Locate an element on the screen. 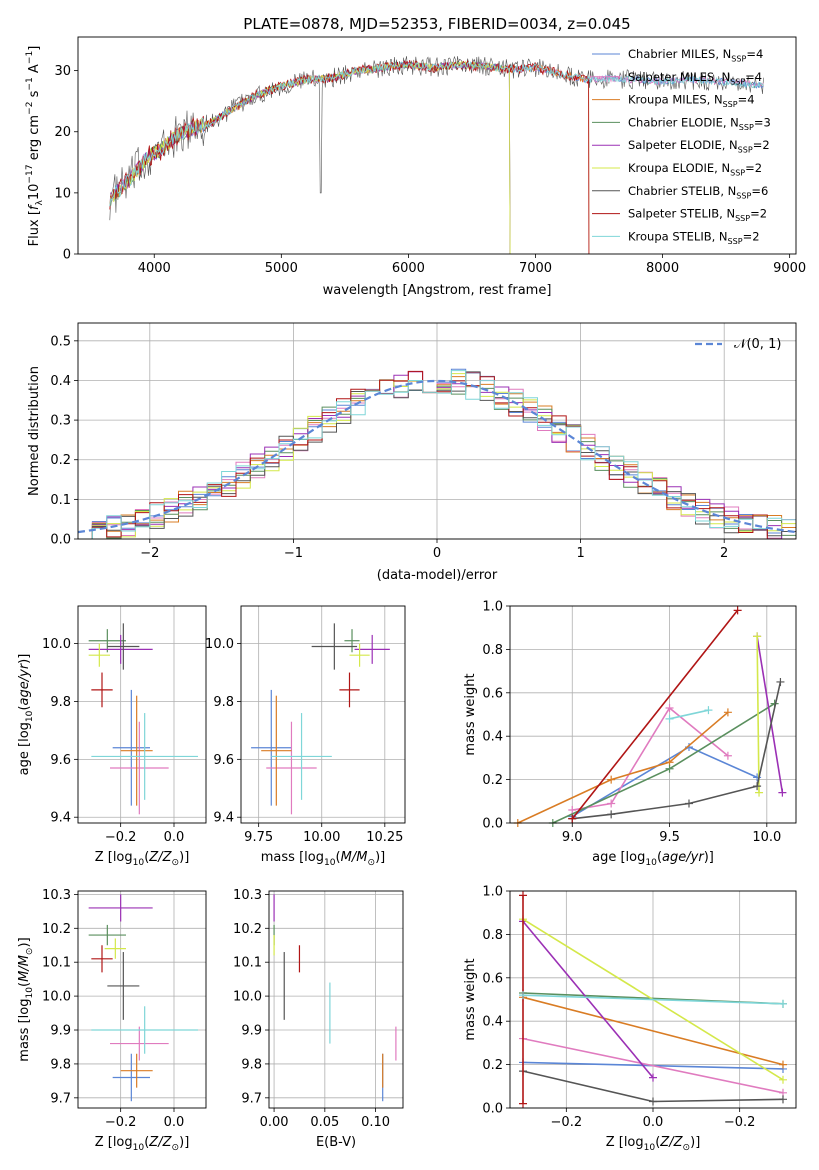  age-vs-mass-ytick-label: 10.0 is located at coordinates (219, 644).